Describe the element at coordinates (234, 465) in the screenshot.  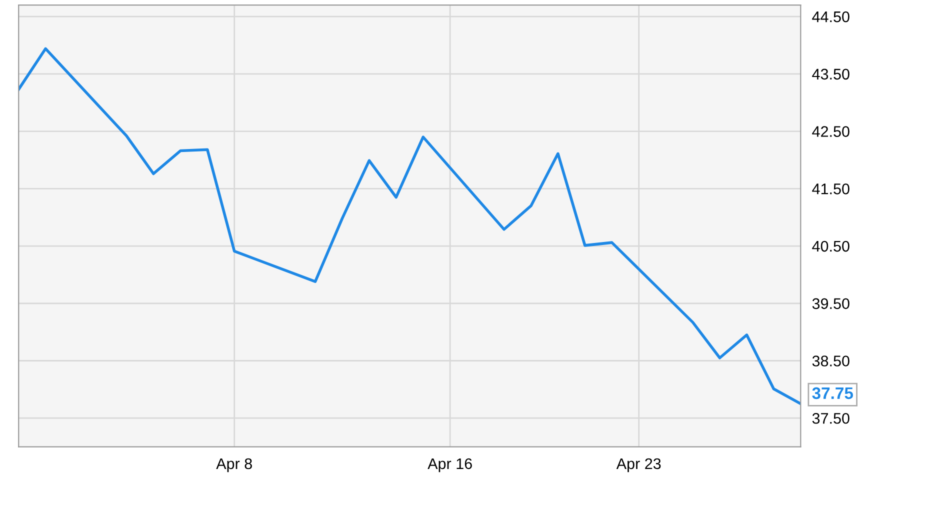
I see `x-tick-label: Apr 8` at that location.